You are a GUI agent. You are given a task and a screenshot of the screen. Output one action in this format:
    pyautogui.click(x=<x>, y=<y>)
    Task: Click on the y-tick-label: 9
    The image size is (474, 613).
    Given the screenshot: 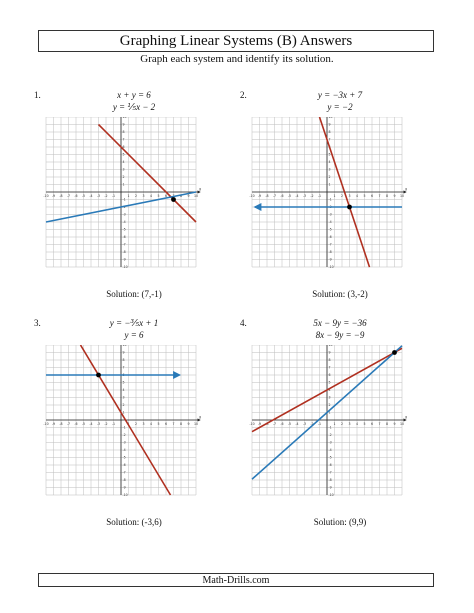 What is the action you would take?
    pyautogui.click(x=124, y=353)
    